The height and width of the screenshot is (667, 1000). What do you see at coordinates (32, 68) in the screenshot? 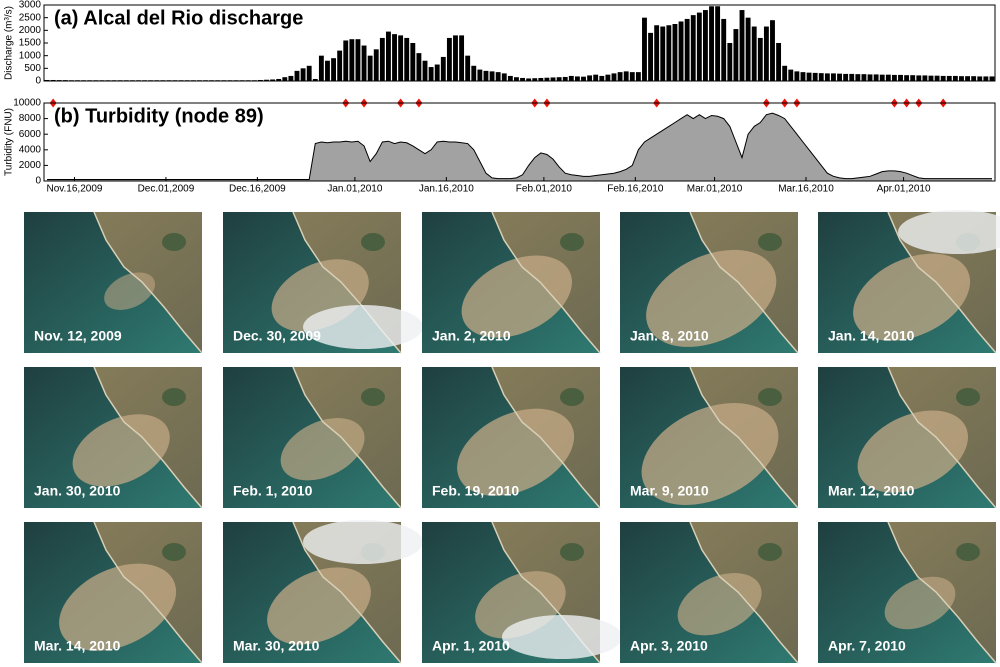
I see `y-tick-label: 500` at bounding box center [32, 68].